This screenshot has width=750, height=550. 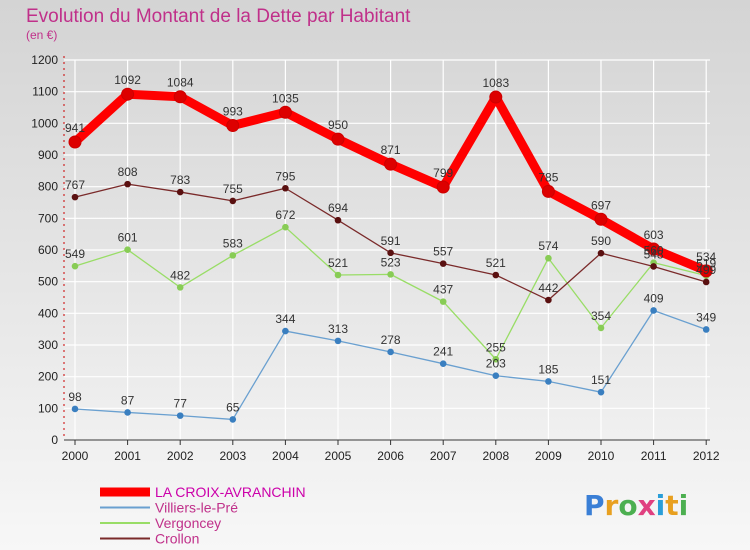 I want to click on data-label: 409, so click(x=654, y=298).